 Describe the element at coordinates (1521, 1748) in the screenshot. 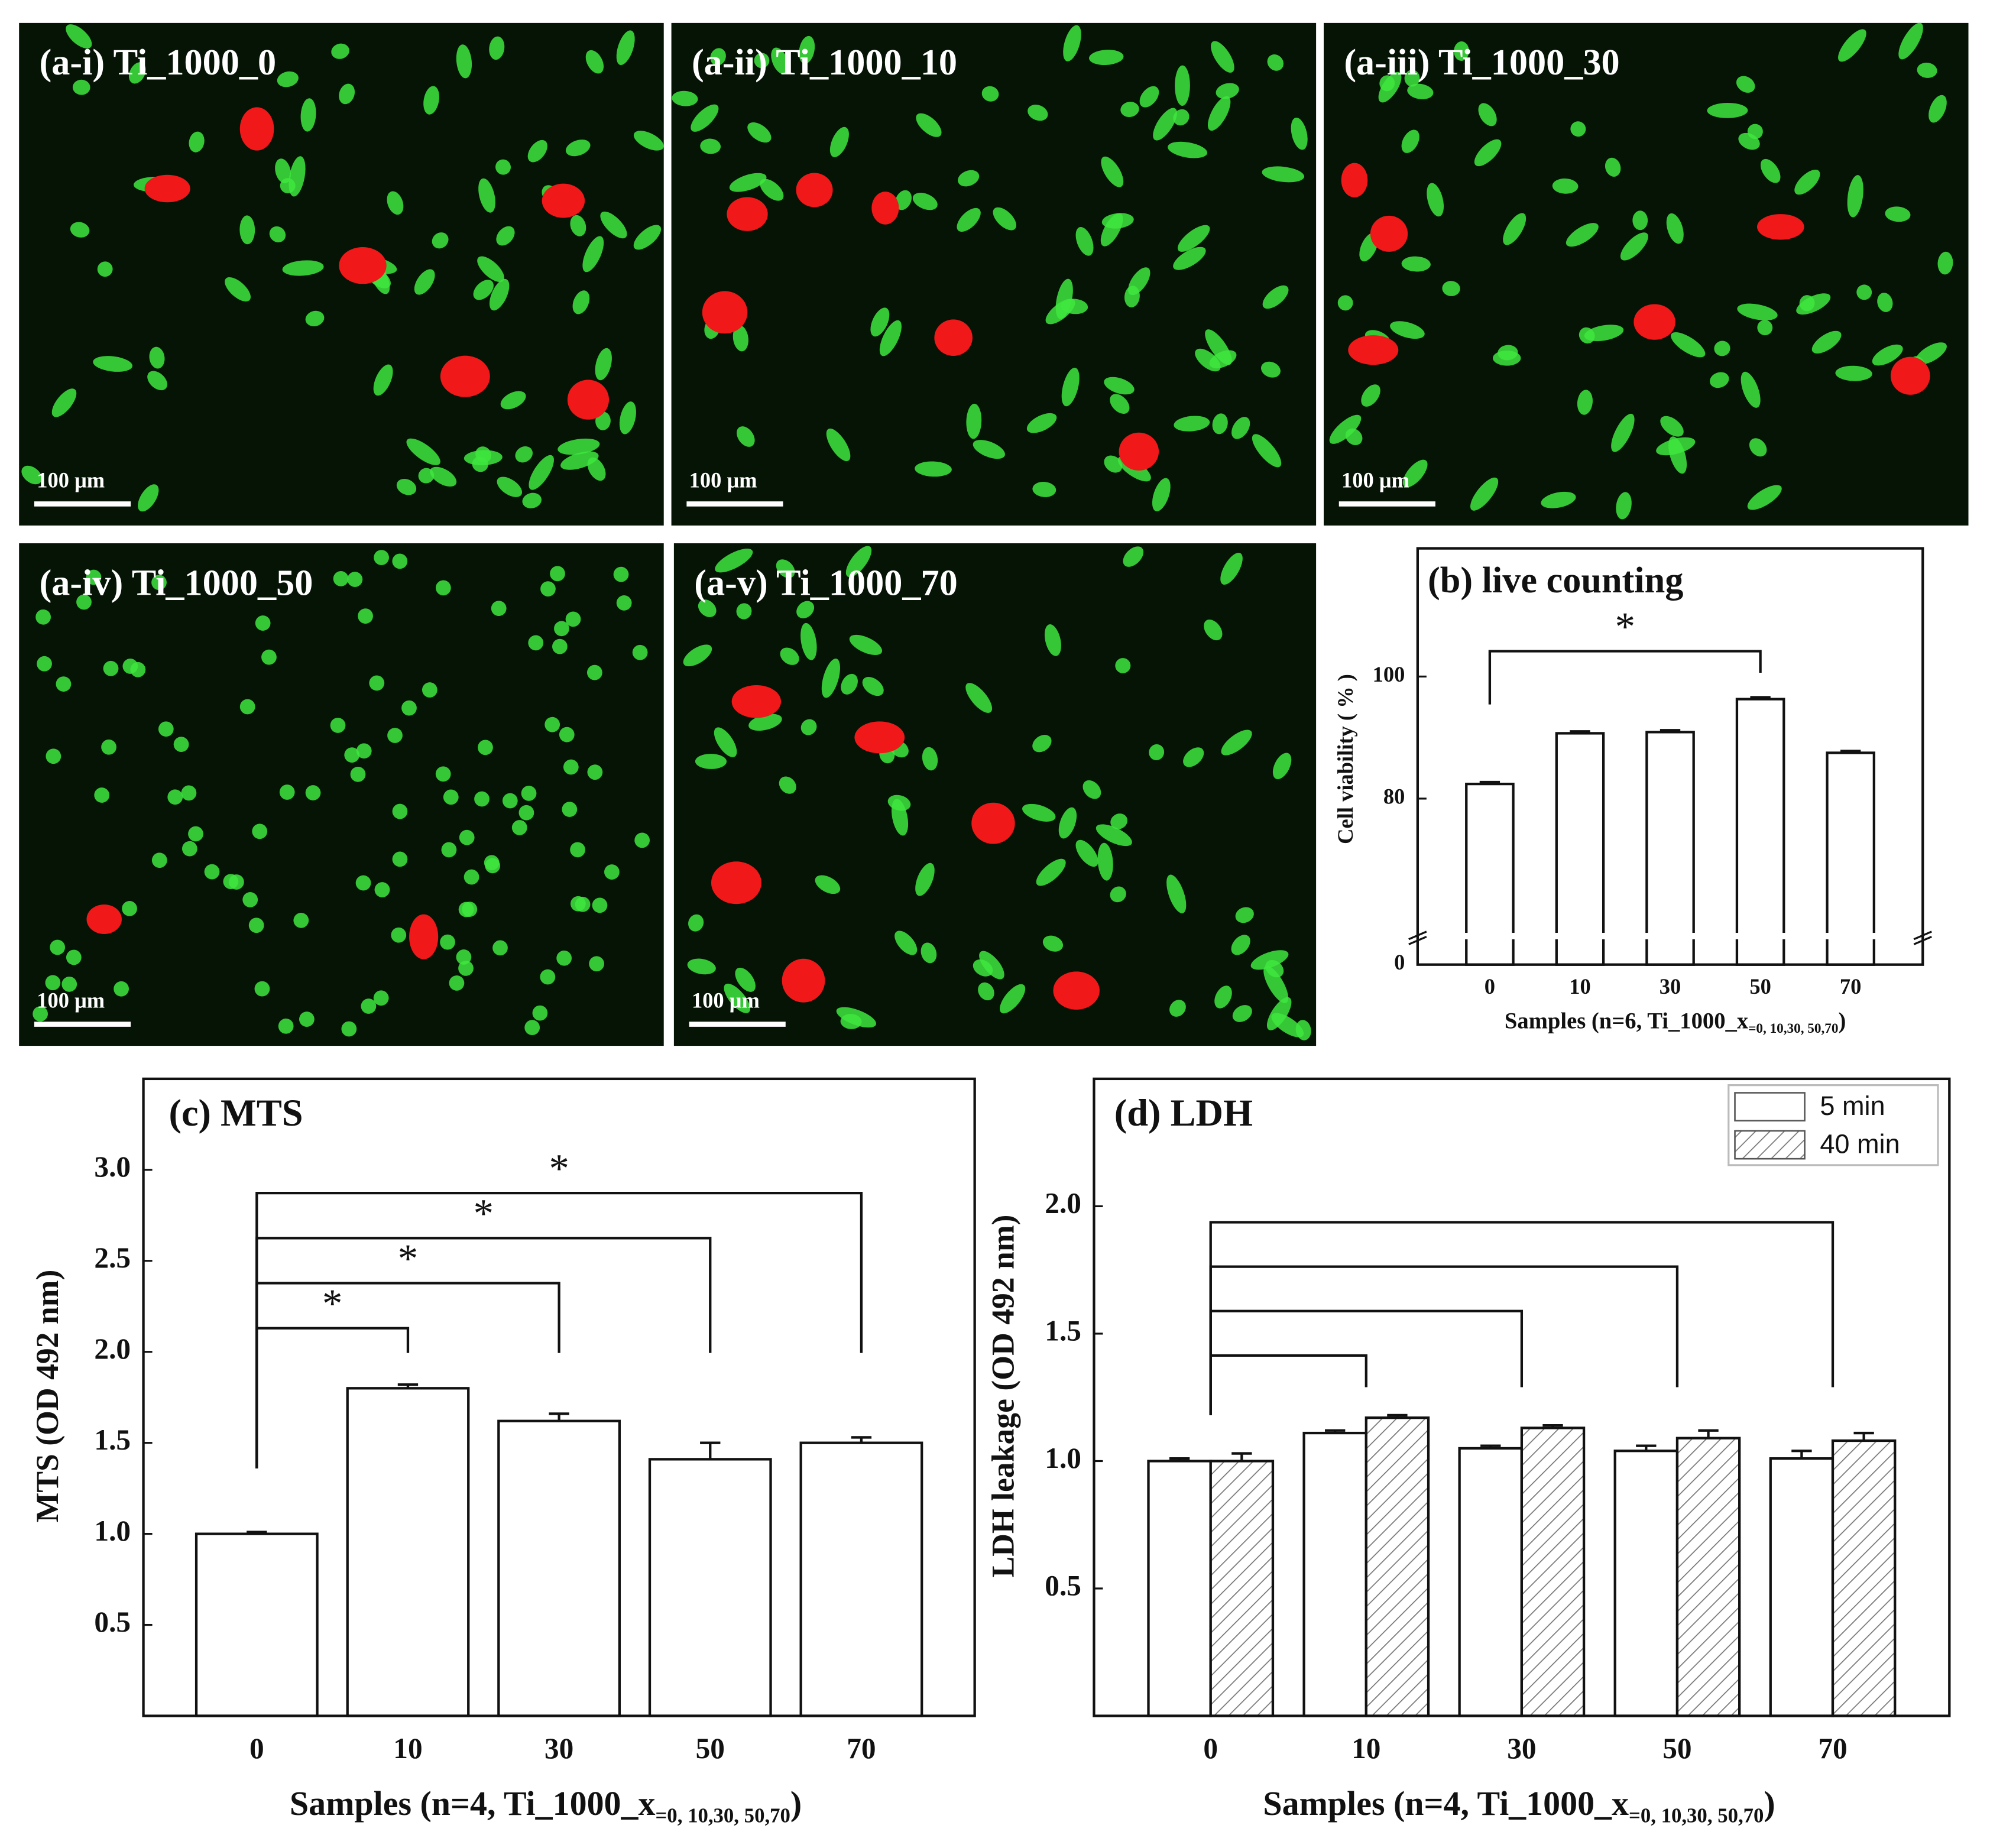

I see `x-tick-label: 30` at that location.